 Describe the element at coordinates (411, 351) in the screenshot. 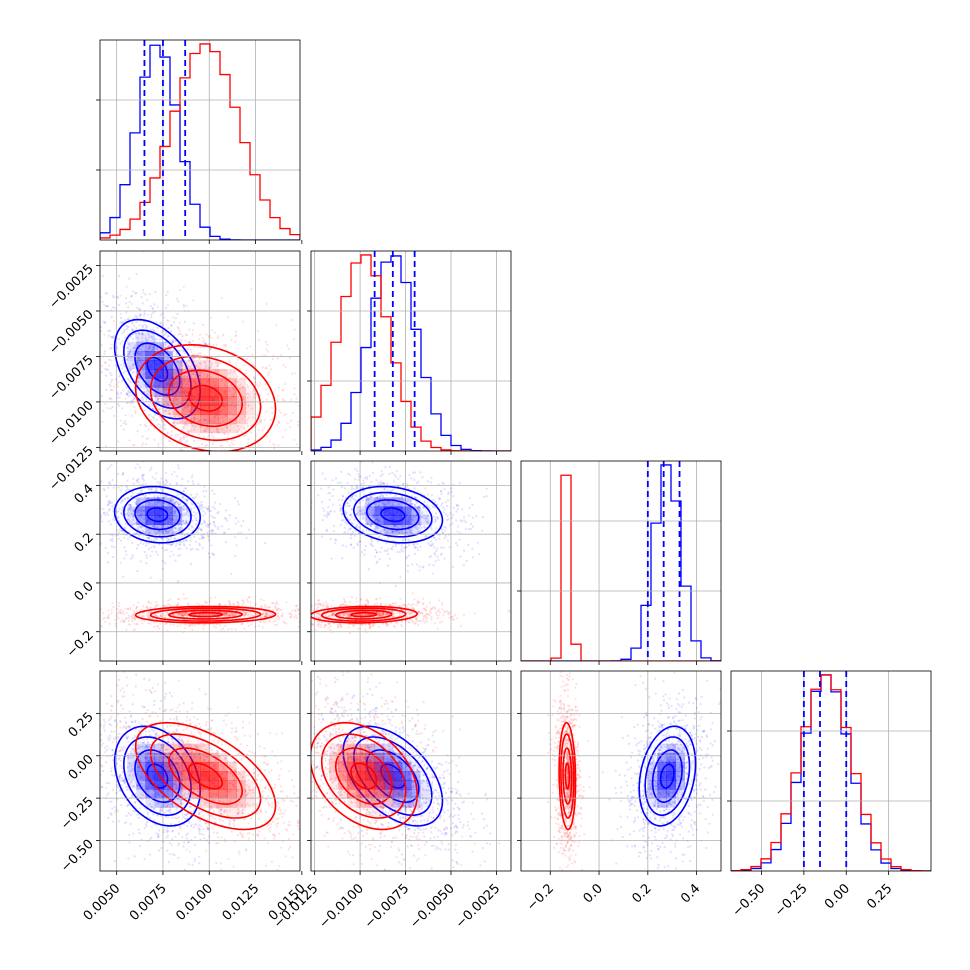

I see `panel-content` at that location.